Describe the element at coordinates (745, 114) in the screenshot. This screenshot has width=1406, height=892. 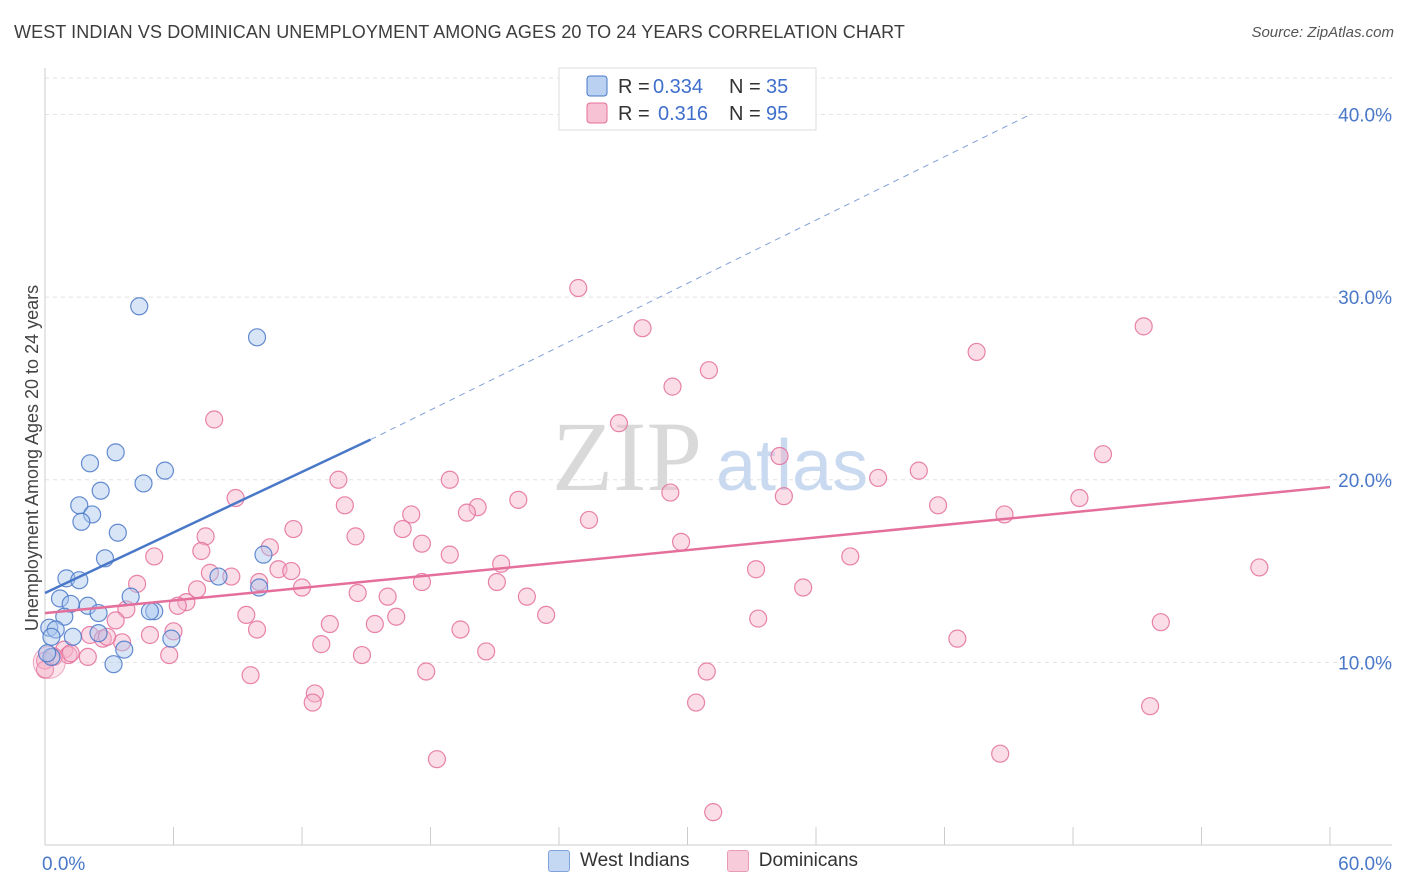
I see `legend-n-label: N =` at that location.